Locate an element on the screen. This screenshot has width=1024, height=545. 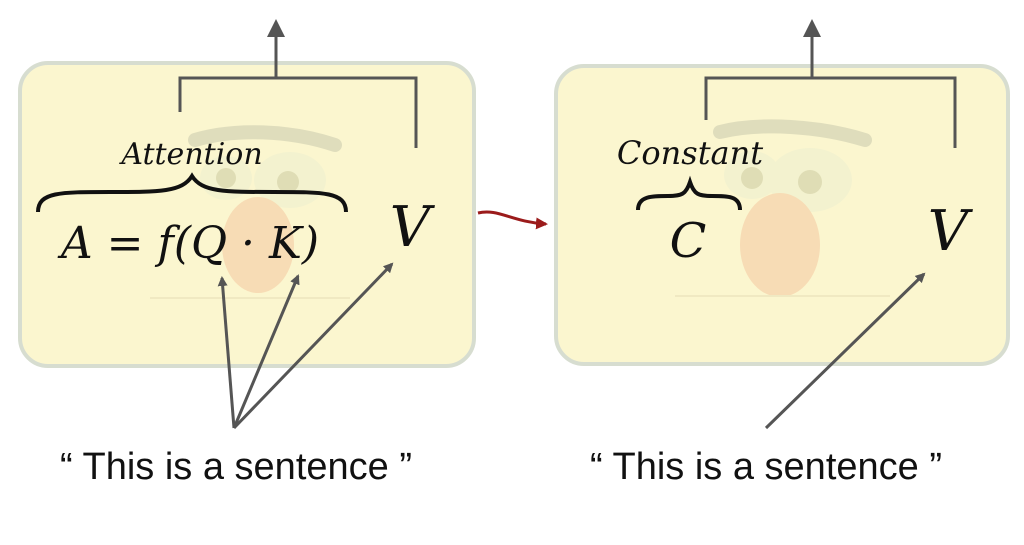
right-face-illustration is located at coordinates (782, 208).